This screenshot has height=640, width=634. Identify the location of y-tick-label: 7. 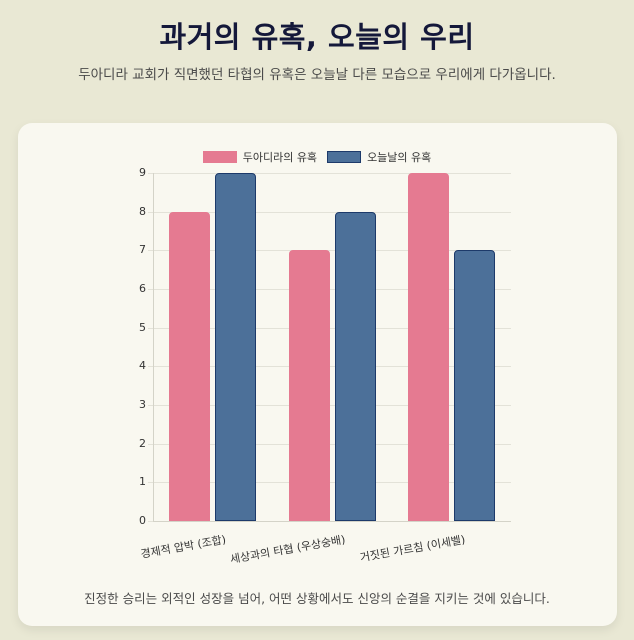
(142, 250).